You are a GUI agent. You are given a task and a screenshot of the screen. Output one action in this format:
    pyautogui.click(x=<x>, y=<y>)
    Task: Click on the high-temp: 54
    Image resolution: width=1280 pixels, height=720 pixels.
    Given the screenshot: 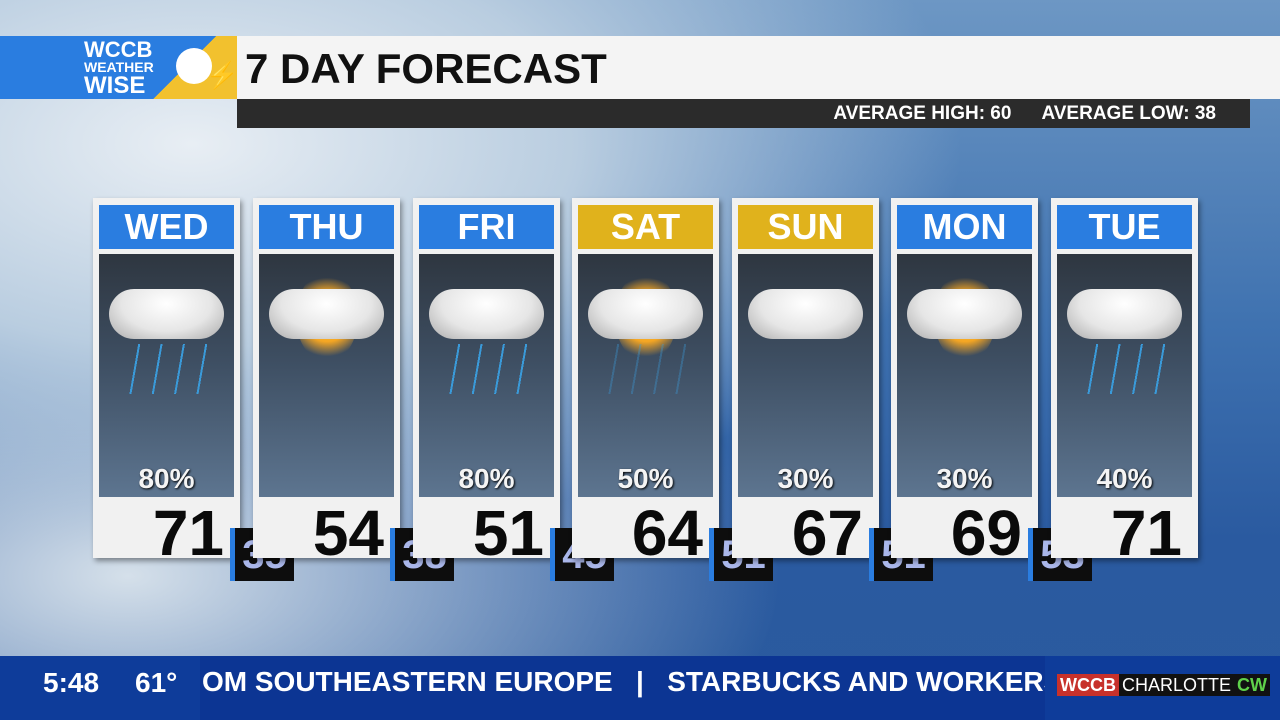 What is the action you would take?
    pyautogui.click(x=348, y=533)
    